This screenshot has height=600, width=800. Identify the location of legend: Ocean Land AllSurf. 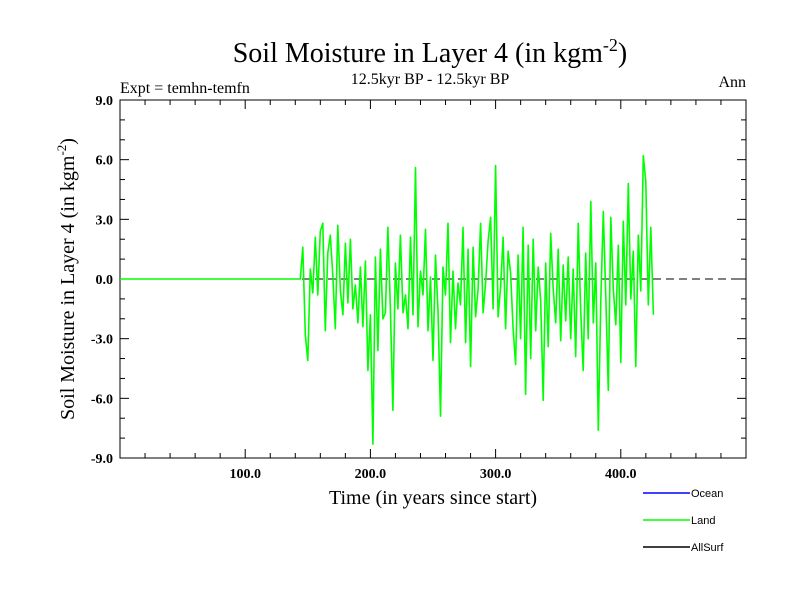
(683, 521).